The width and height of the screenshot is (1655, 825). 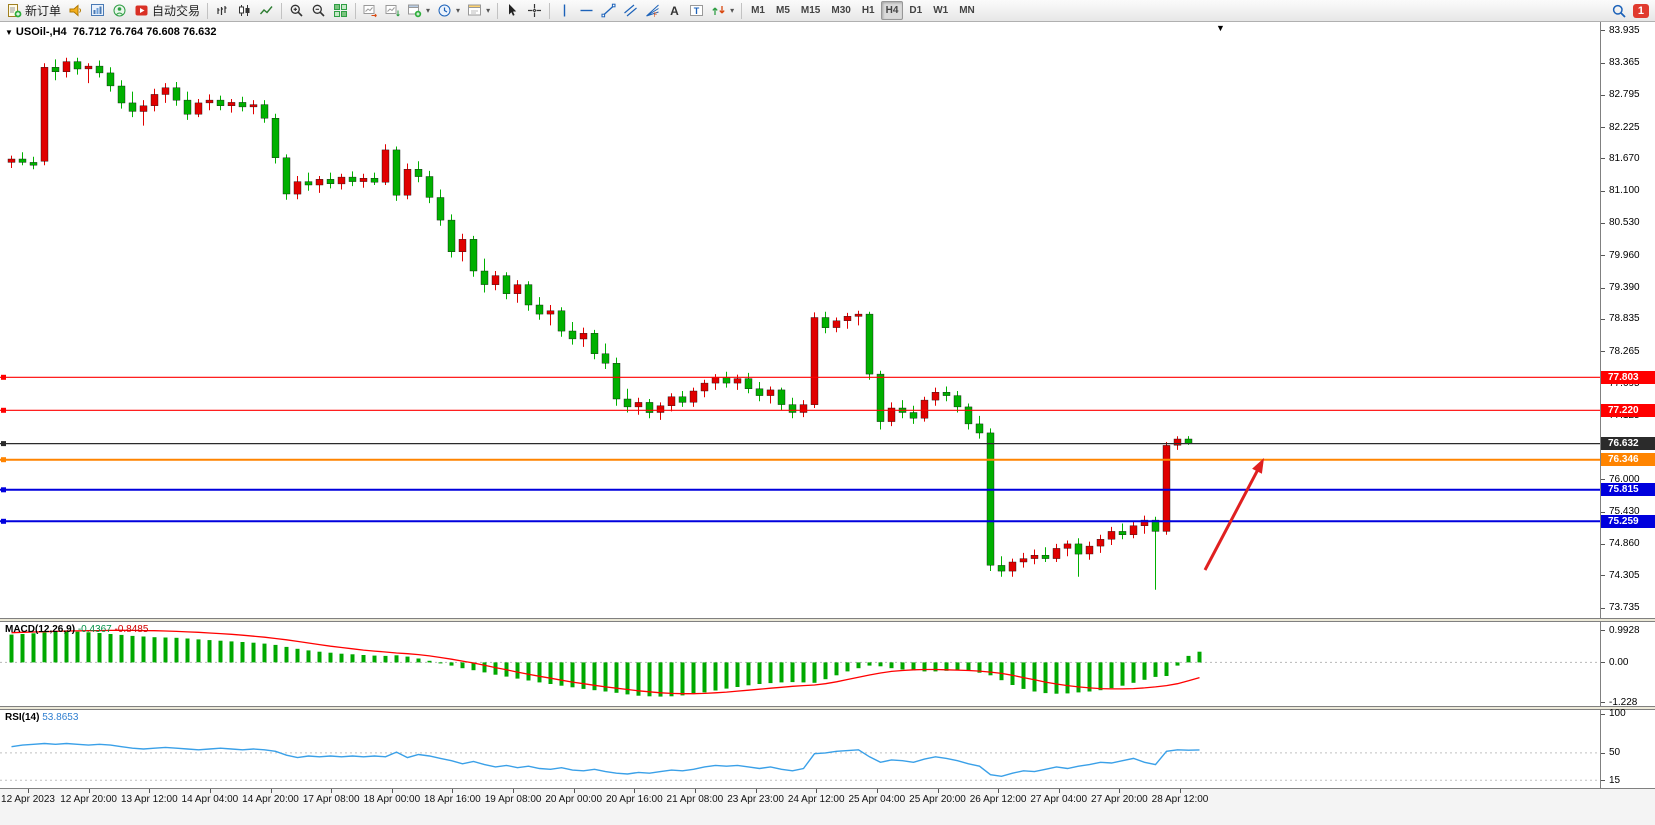 What do you see at coordinates (868, 10) in the screenshot?
I see `timeframe-h1: H1` at bounding box center [868, 10].